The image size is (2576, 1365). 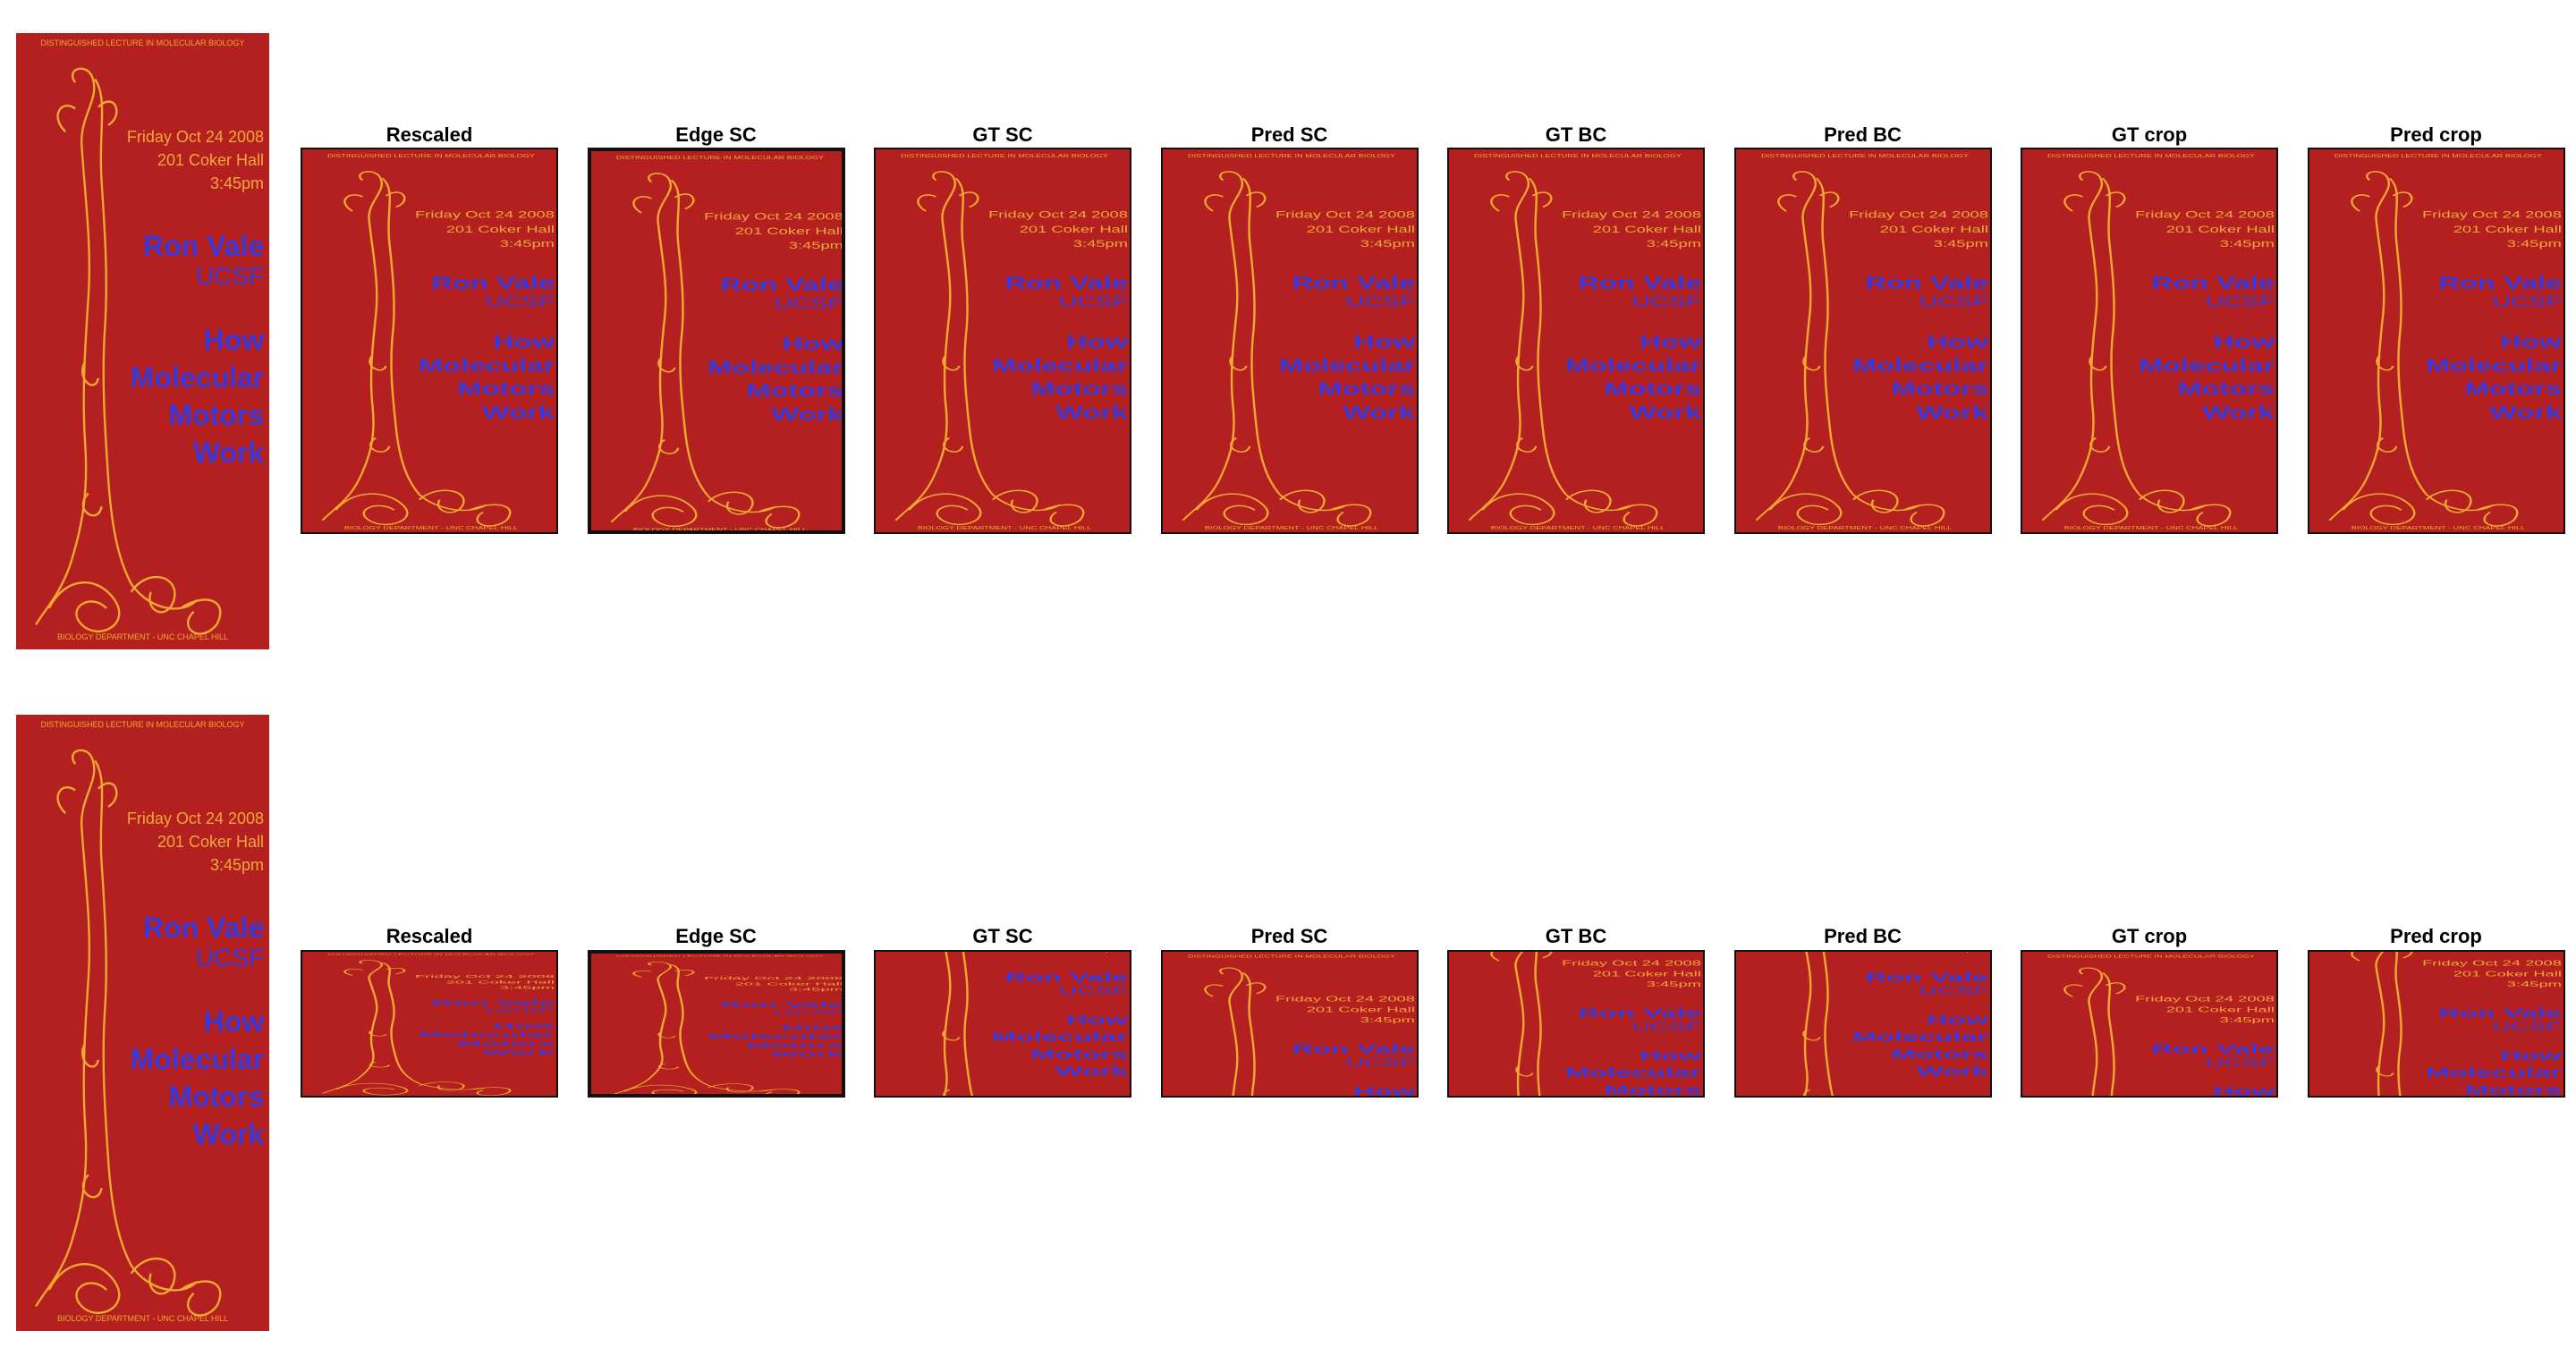 I want to click on panel-title: GT BC, so click(x=1576, y=134).